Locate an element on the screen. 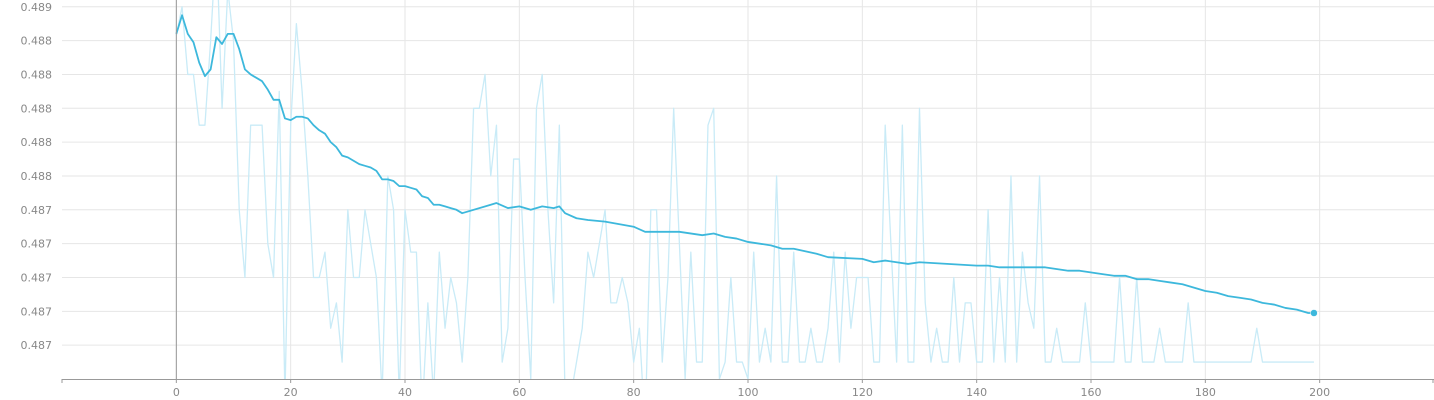 This screenshot has height=400, width=1434. x-tick-label: 20 is located at coordinates (291, 392).